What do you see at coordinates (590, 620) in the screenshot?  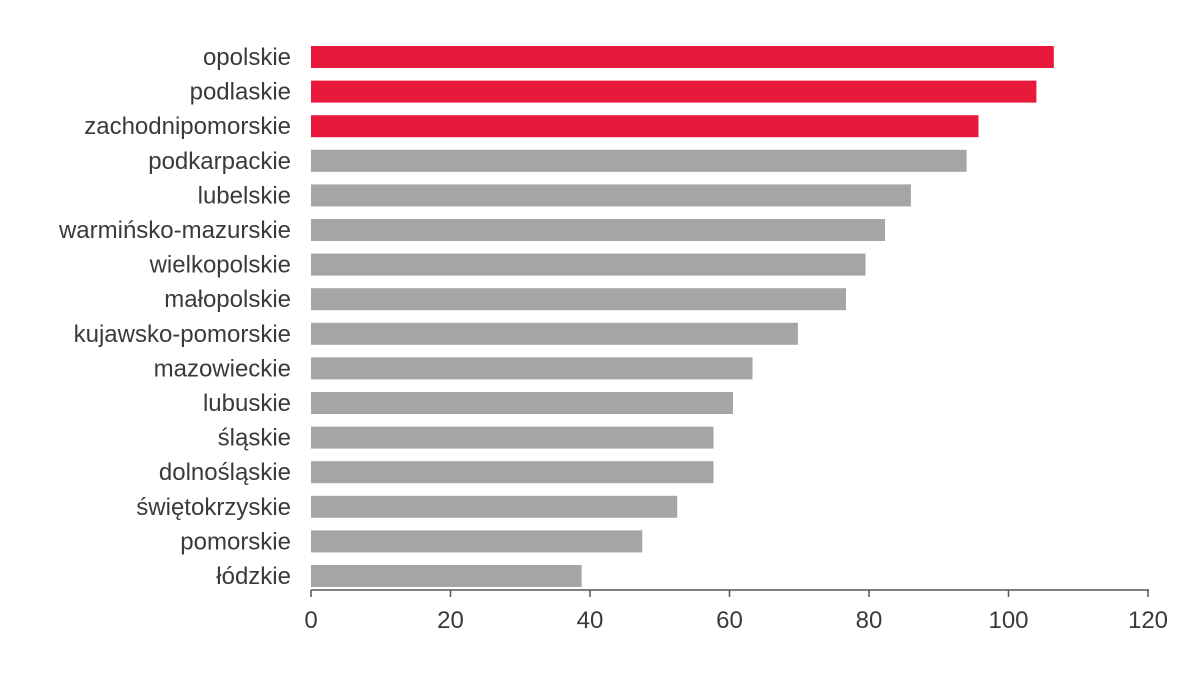 I see `x-tick-label-2: 40` at bounding box center [590, 620].